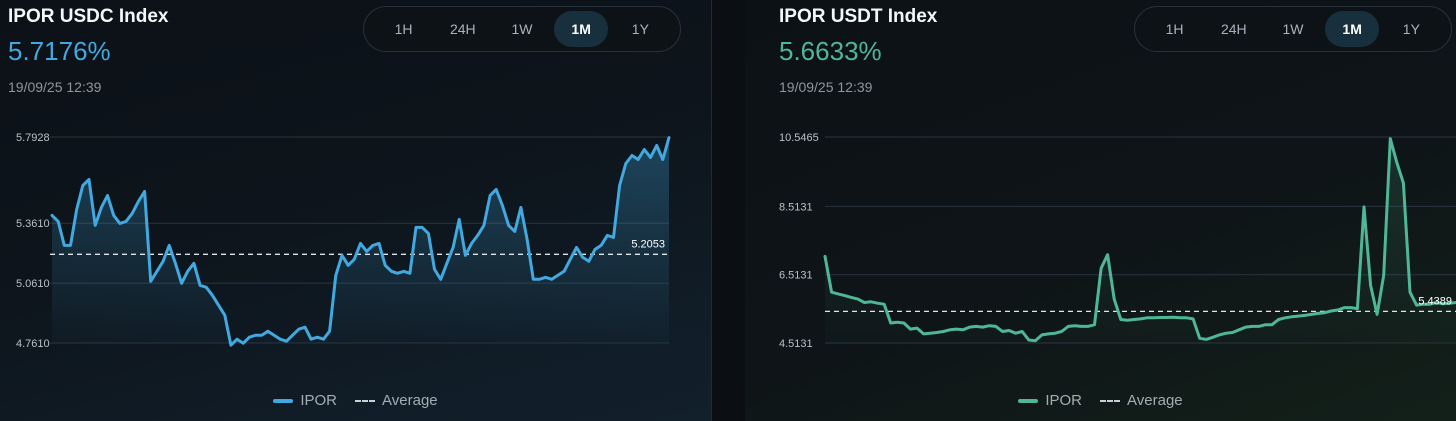  Describe the element at coordinates (33, 284) in the screenshot. I see `y-tick-label: 5.0610` at that location.